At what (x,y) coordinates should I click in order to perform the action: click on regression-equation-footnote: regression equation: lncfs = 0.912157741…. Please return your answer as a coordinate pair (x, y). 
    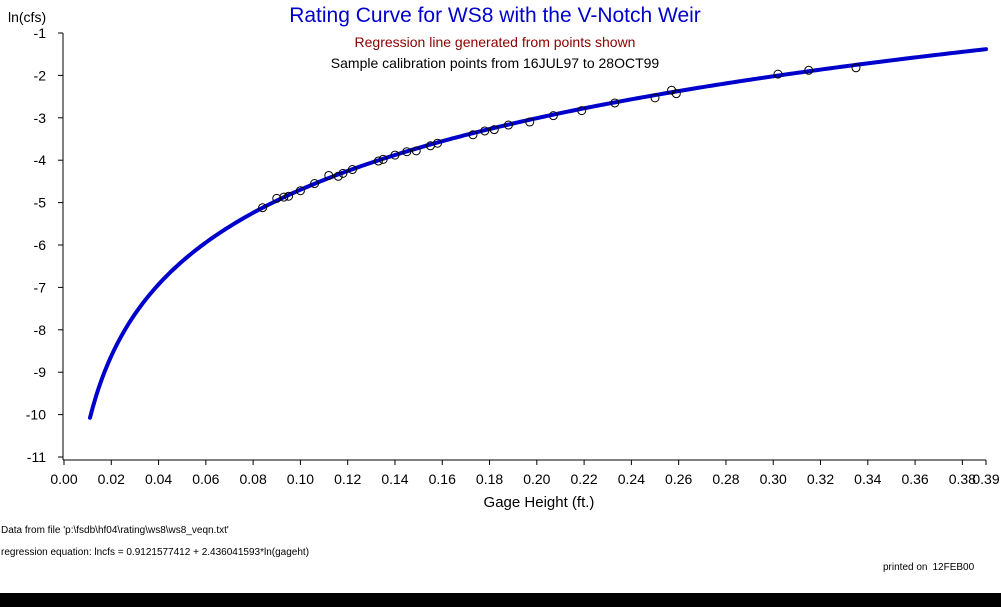
    Looking at the image, I should click on (155, 552).